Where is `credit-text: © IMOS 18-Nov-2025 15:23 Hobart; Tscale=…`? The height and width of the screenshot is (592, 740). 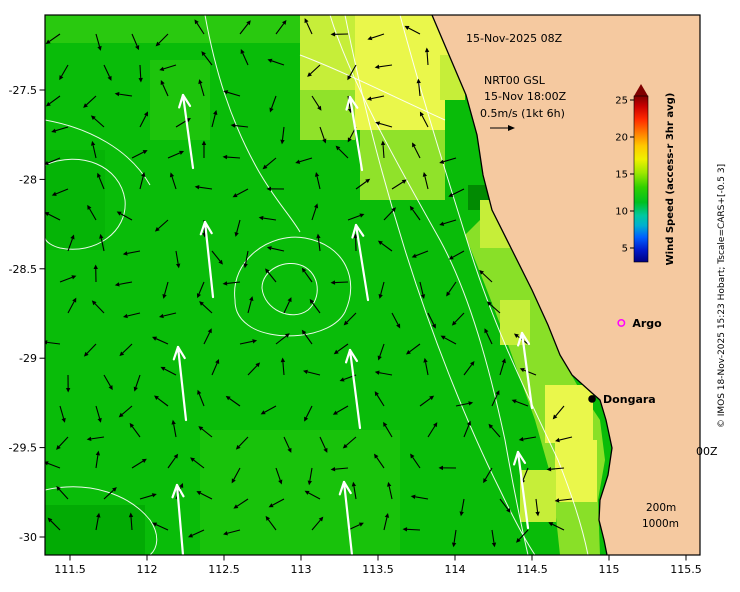 credit-text: © IMOS 18-Nov-2025 15:23 Hobart; Tscale=… is located at coordinates (722, 296).